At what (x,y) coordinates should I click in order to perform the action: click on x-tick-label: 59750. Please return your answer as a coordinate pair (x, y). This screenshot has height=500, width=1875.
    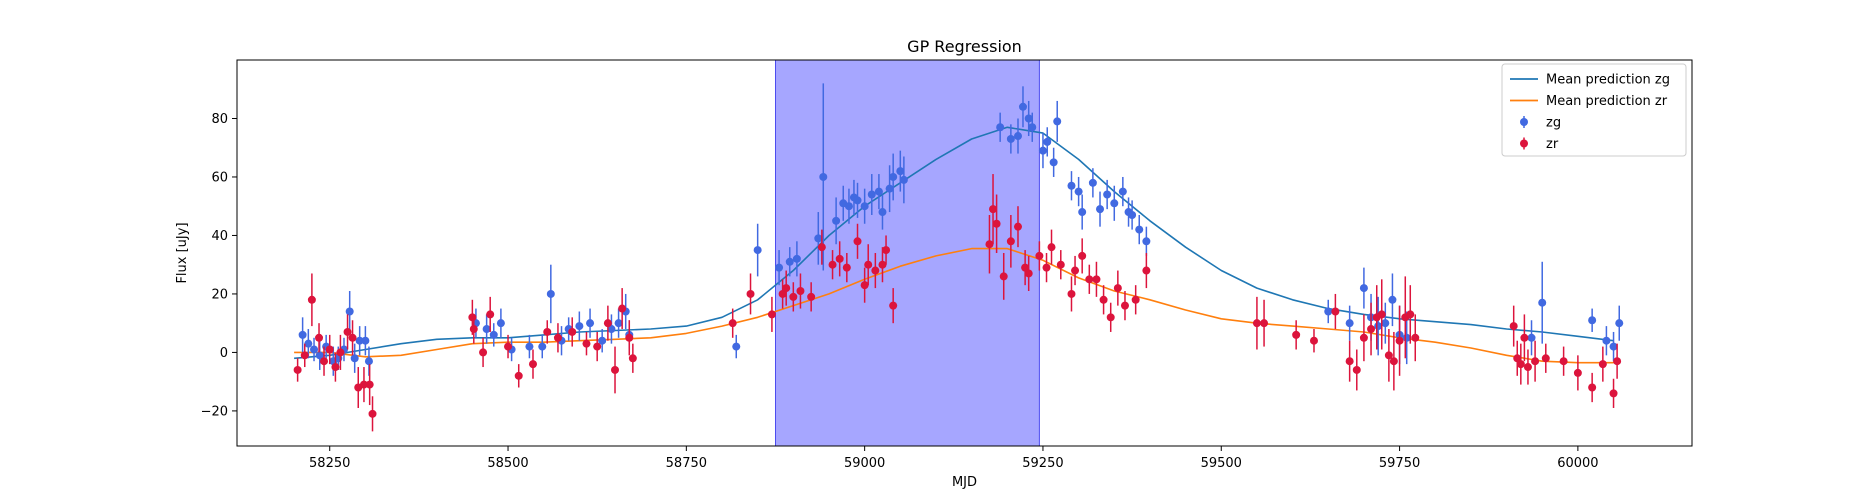
    Looking at the image, I should click on (1399, 463).